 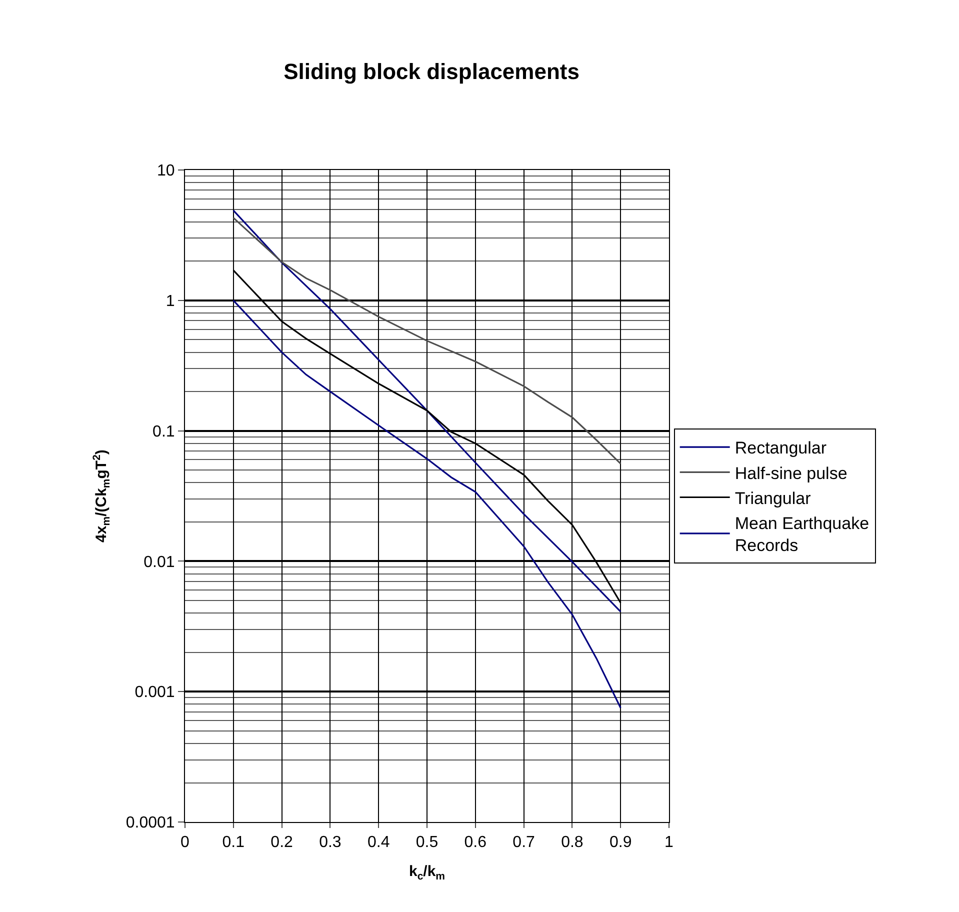 I want to click on x-tick-label: 0.5, so click(x=427, y=843).